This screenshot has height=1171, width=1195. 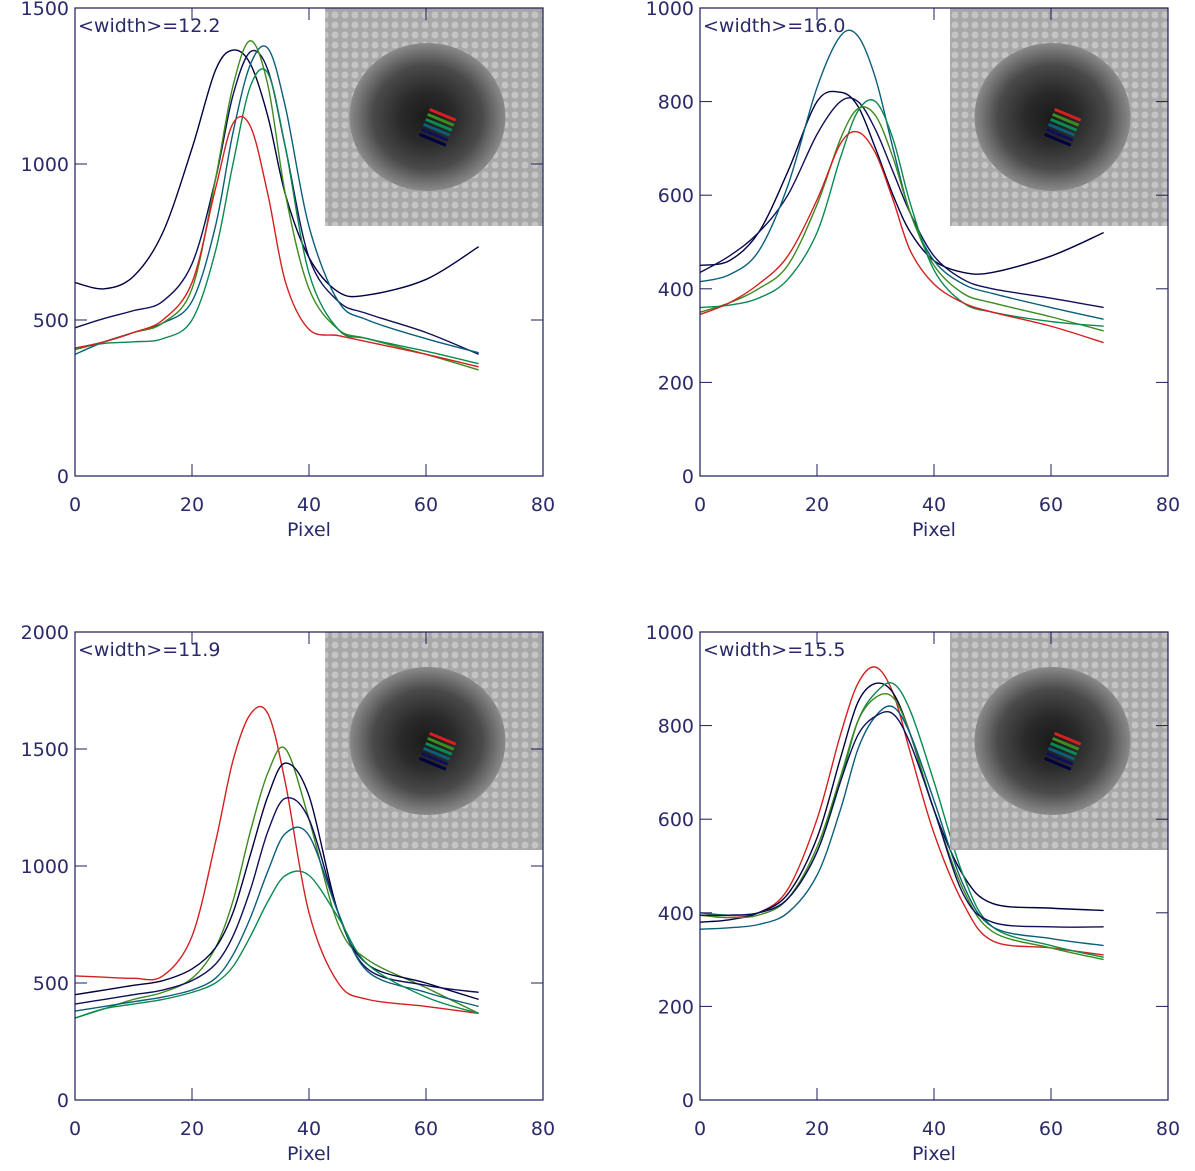 I want to click on annotation: <width>=16.0, so click(x=774, y=26).